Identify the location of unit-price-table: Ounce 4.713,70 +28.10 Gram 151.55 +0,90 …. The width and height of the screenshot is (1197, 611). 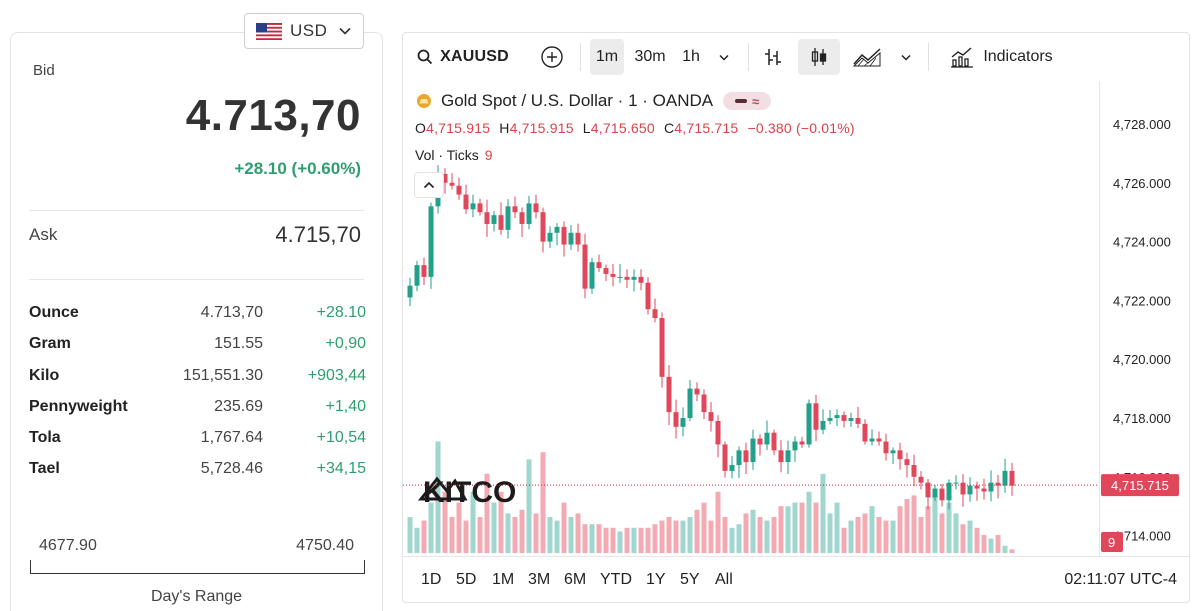
(197, 398).